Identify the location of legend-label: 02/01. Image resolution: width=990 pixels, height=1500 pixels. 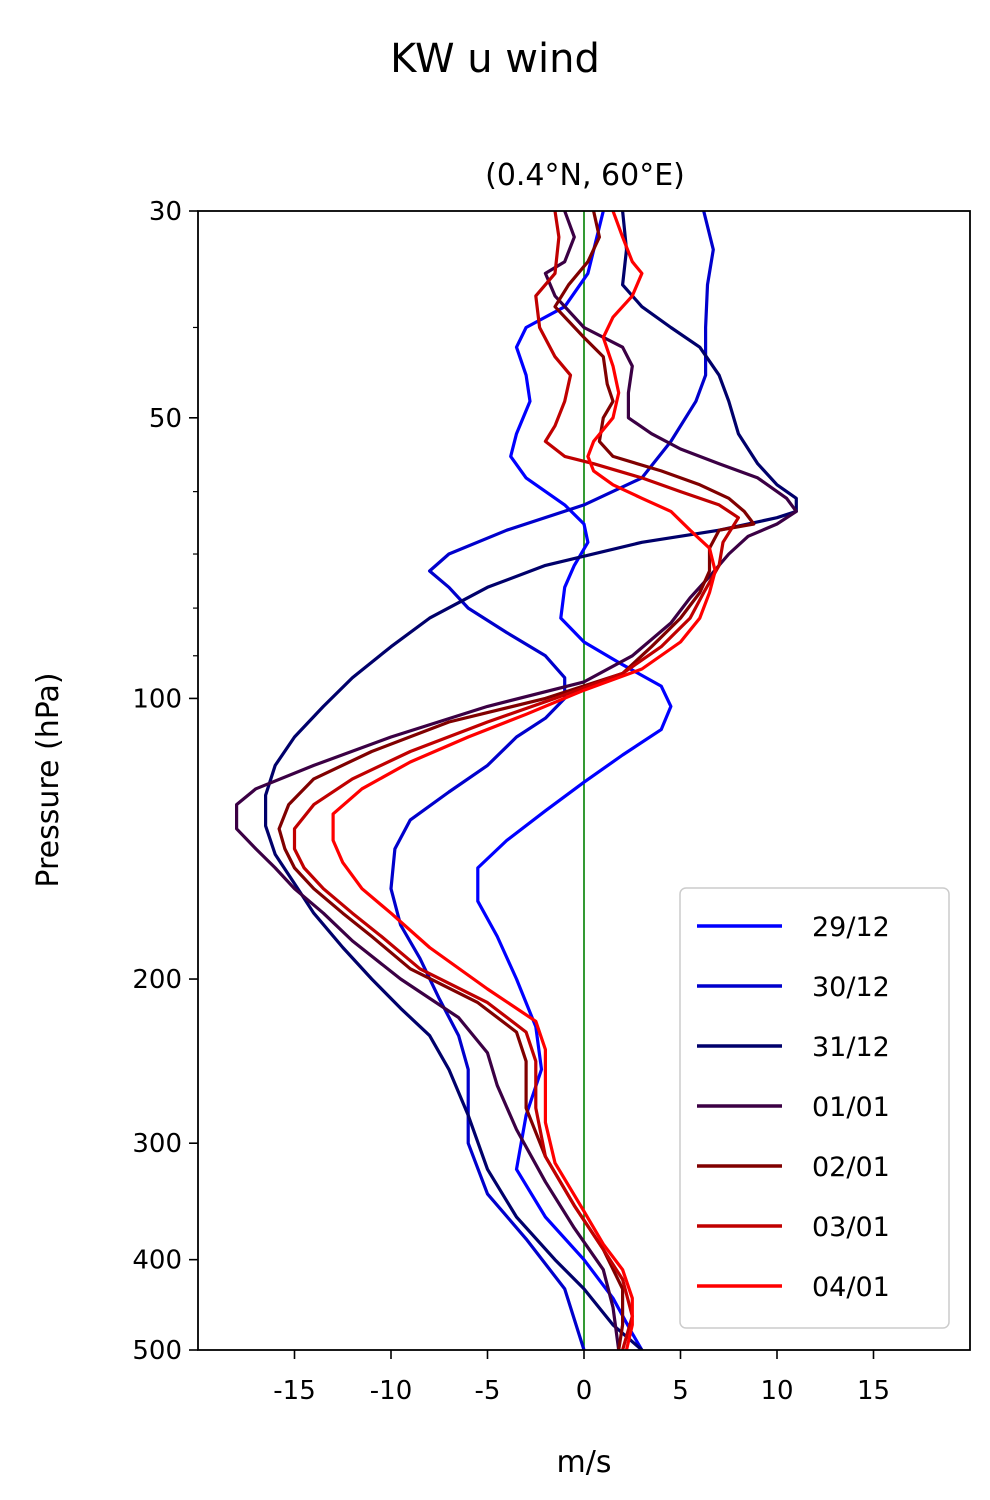
(851, 1167).